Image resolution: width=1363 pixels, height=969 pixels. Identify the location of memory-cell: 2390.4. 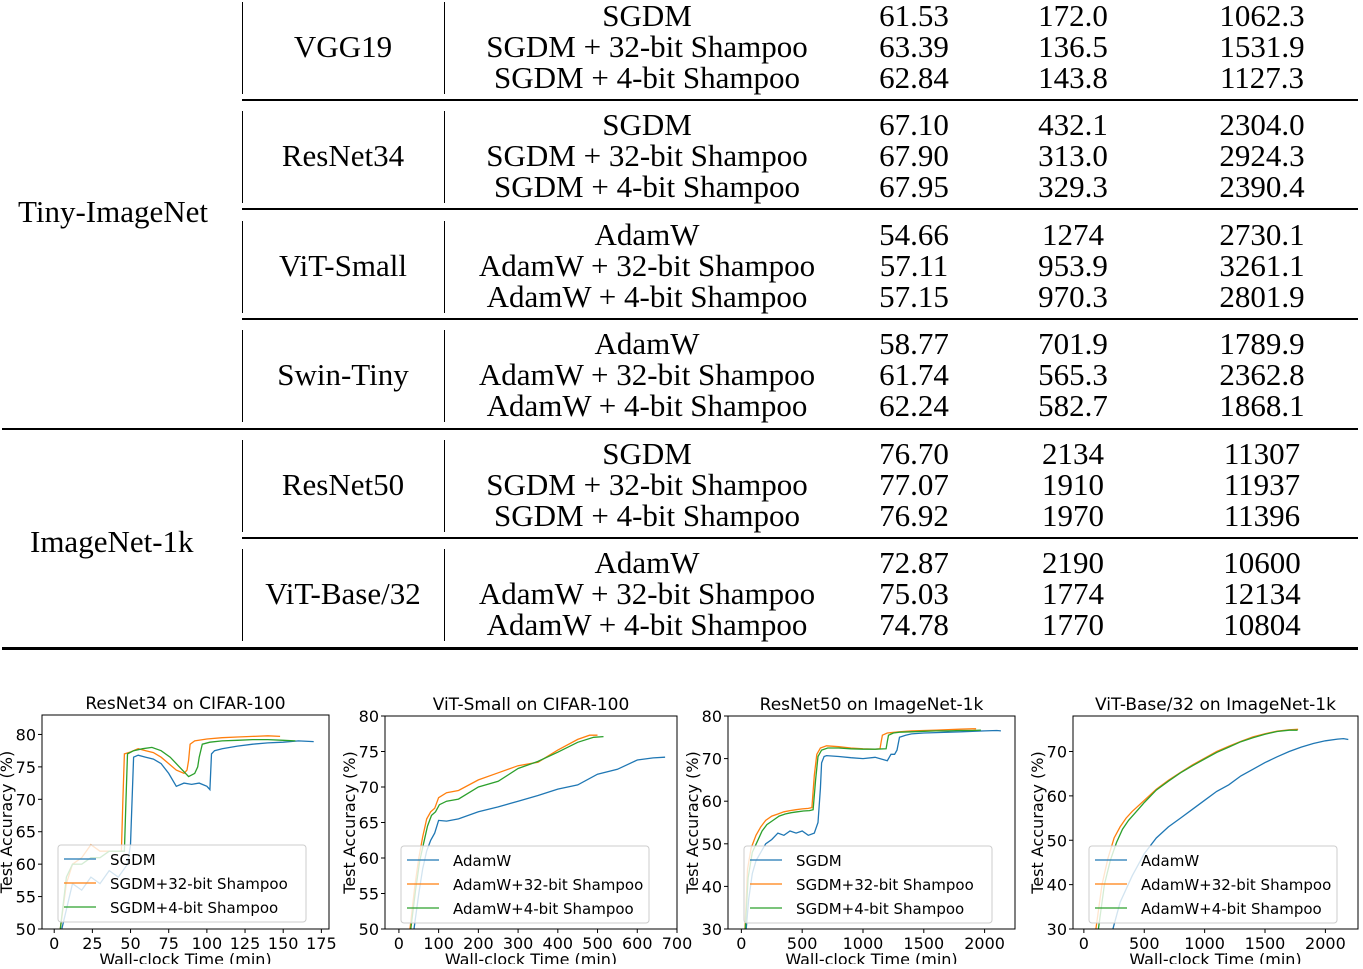
(1262, 186).